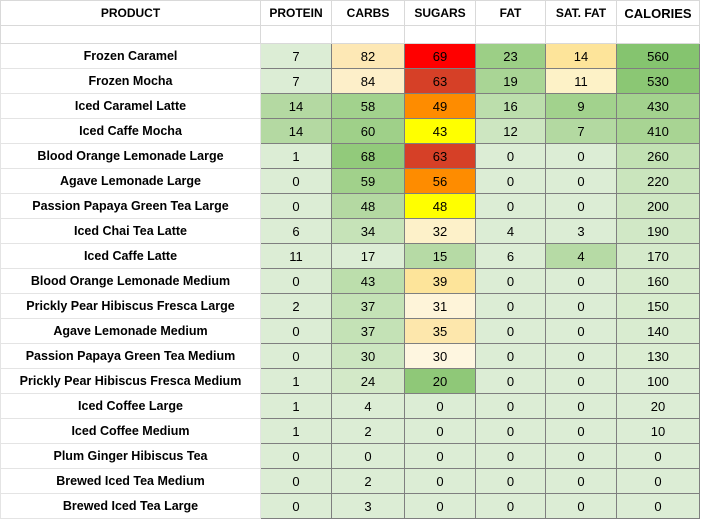 This screenshot has width=705, height=519. Describe the element at coordinates (350, 34) in the screenshot. I see `spacer-row` at that location.